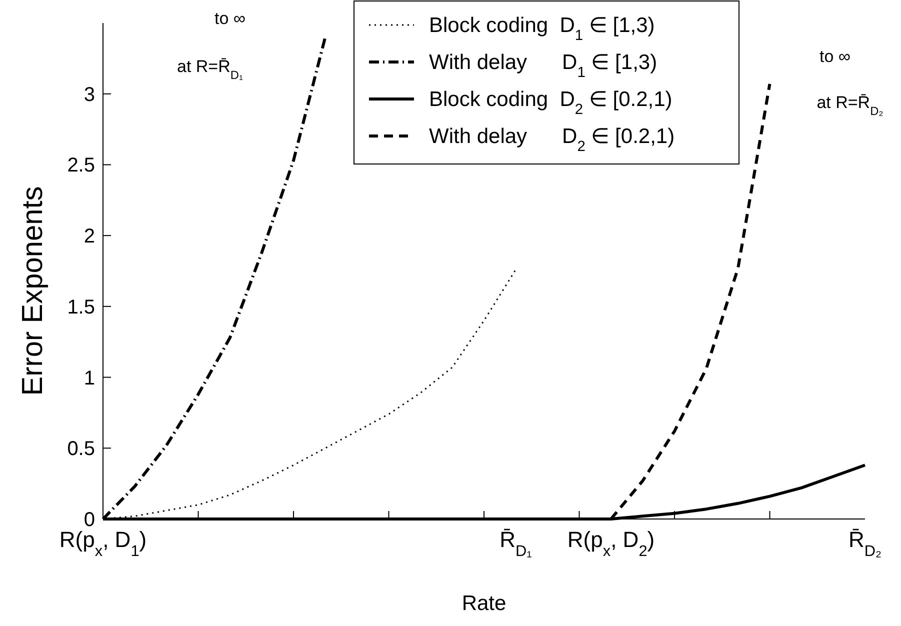 The image size is (901, 626). I want to click on x-tick-label: R̄$_{D₂}$, so click(865, 543).